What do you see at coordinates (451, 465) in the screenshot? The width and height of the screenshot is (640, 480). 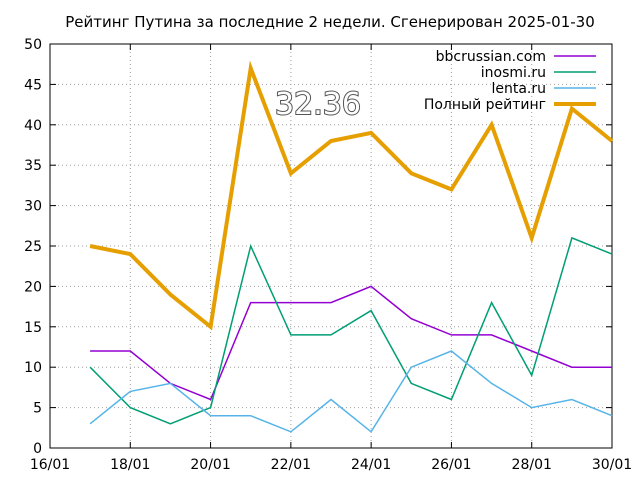 I see `x-tick-label: 26/01` at bounding box center [451, 465].